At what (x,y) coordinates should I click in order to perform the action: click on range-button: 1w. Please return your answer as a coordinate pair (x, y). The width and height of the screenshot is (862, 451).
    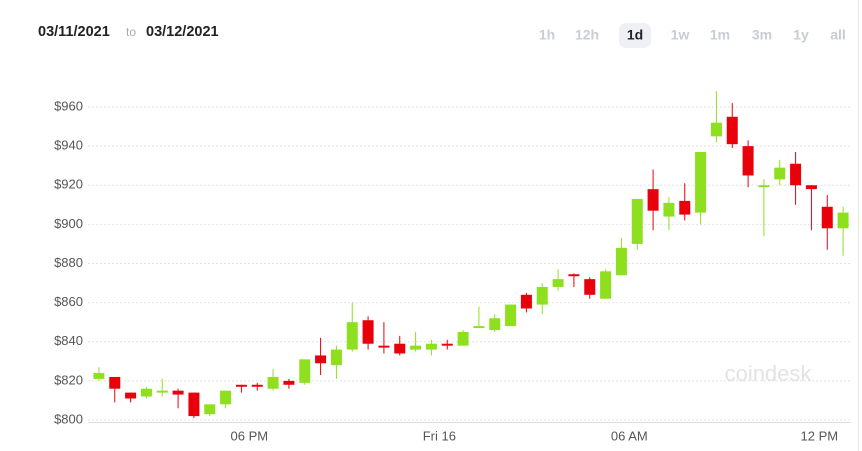
    Looking at the image, I should click on (680, 35).